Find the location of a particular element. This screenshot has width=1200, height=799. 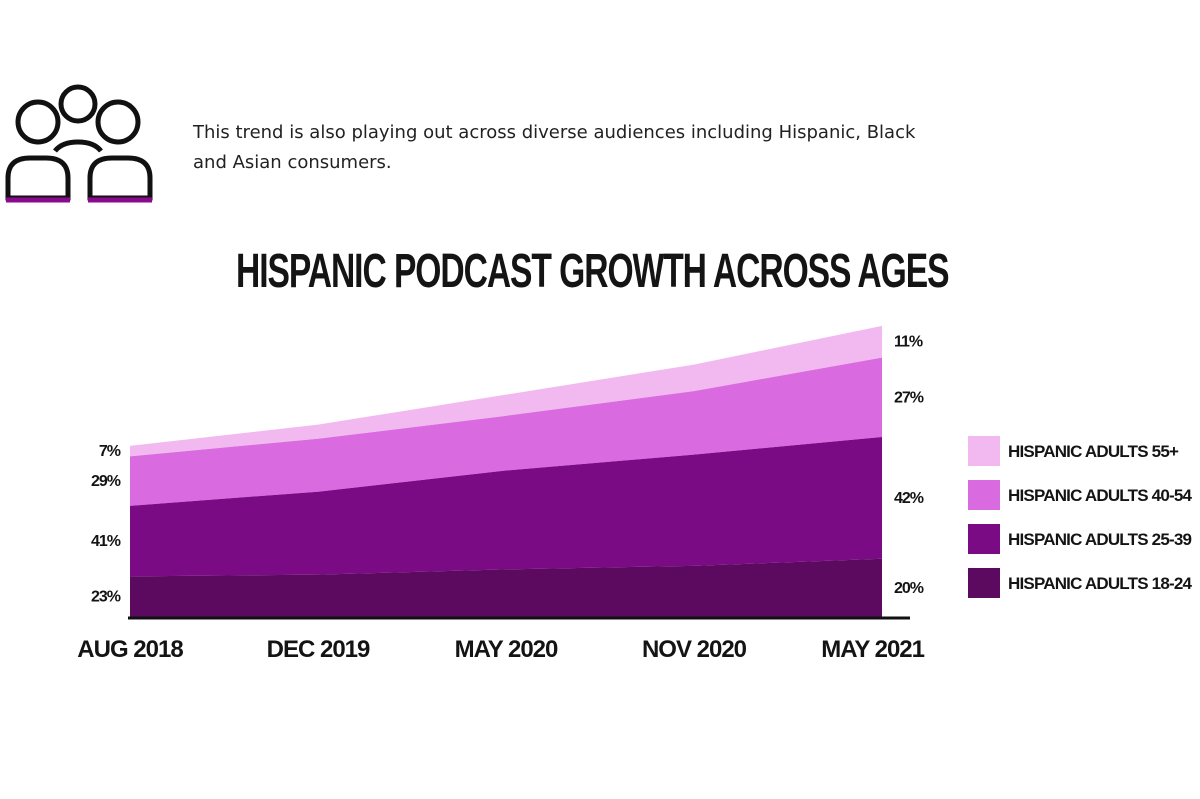

start-share-label: 41% is located at coordinates (106, 541).